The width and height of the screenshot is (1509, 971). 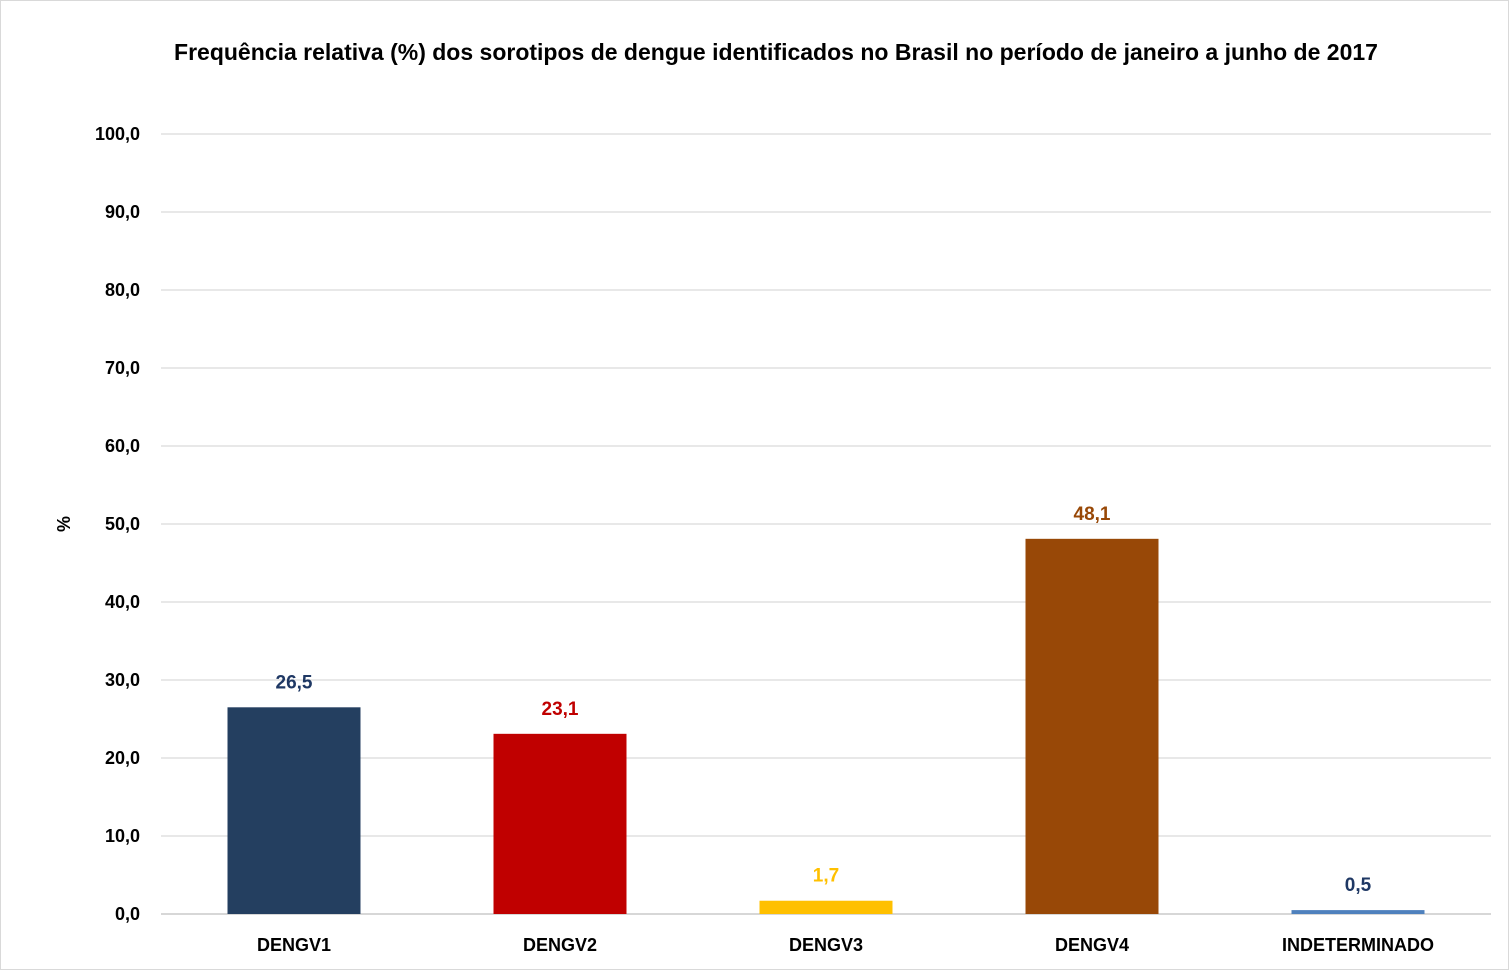 I want to click on y-tick-label: 10,0, so click(x=122, y=836).